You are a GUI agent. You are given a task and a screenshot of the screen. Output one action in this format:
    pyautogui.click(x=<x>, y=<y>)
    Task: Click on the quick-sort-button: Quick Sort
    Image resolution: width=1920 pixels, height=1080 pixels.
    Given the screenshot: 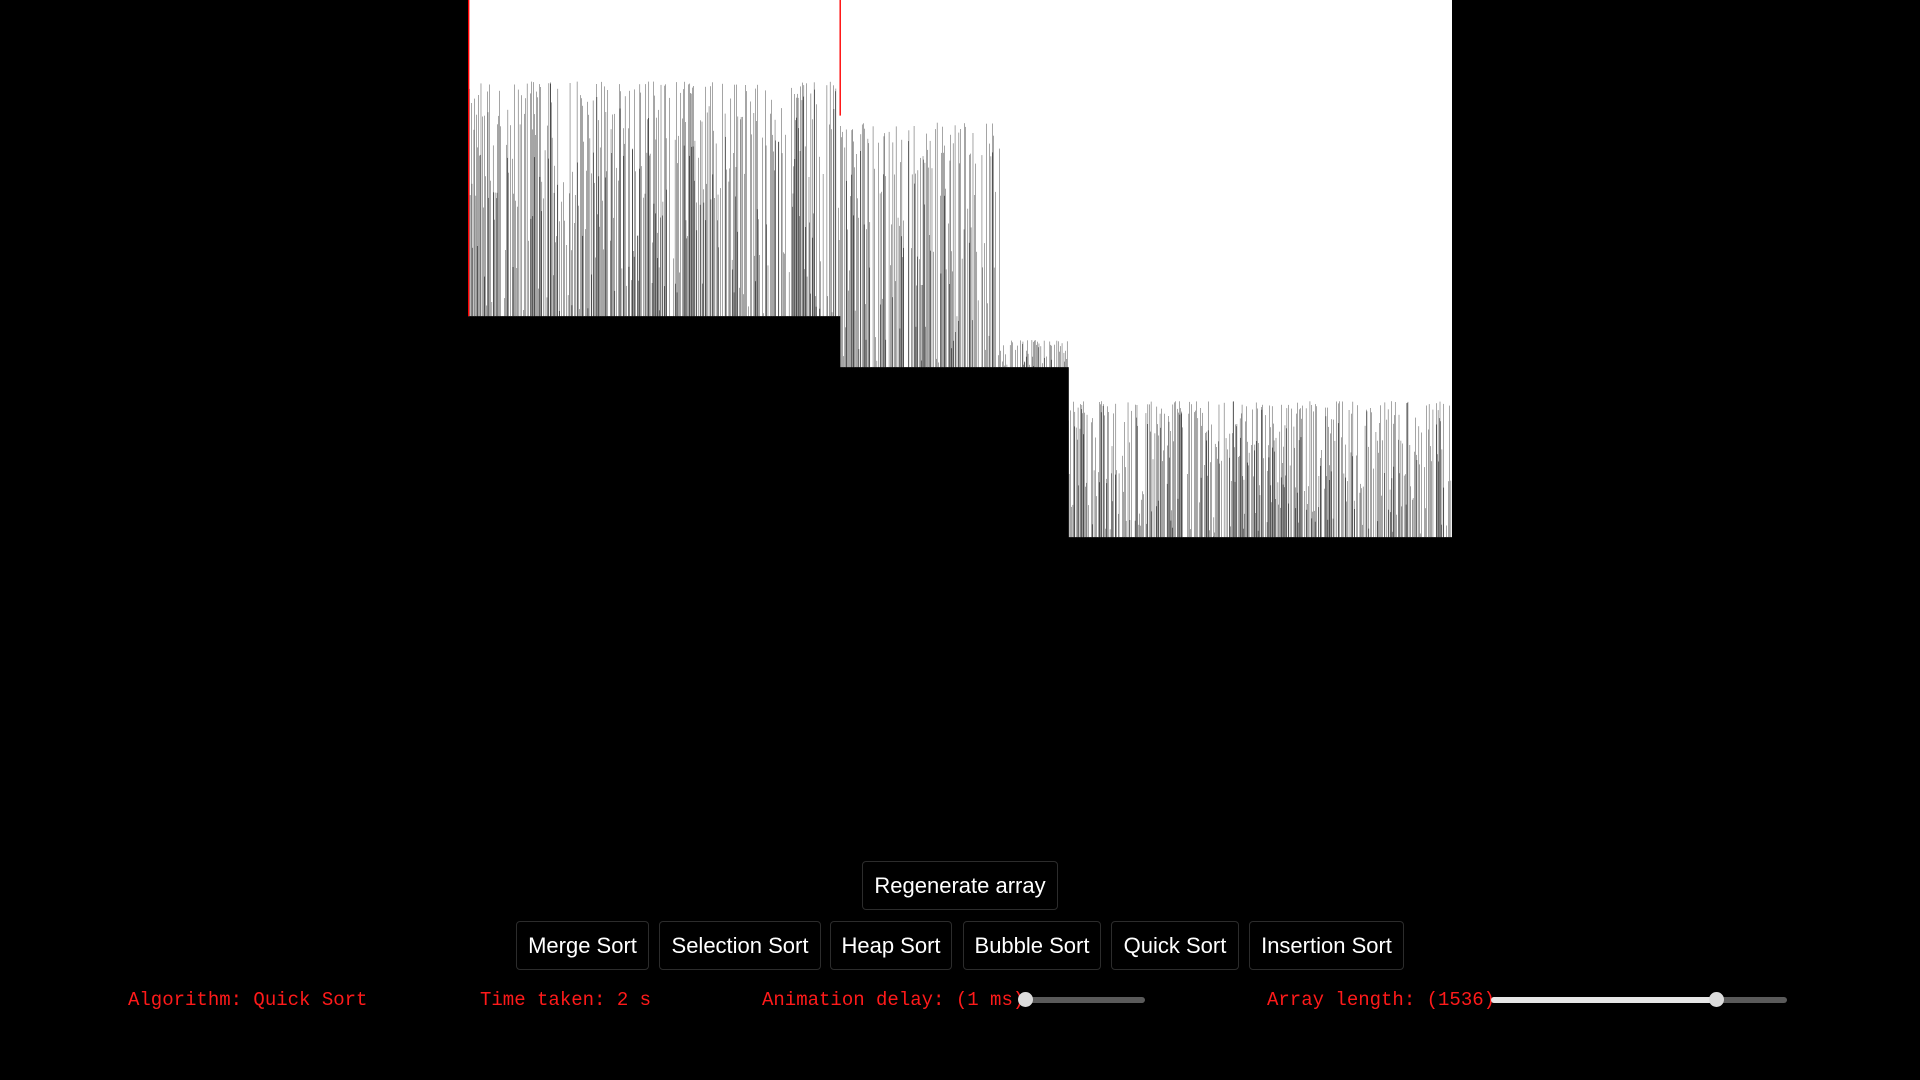 What is the action you would take?
    pyautogui.click(x=1175, y=945)
    